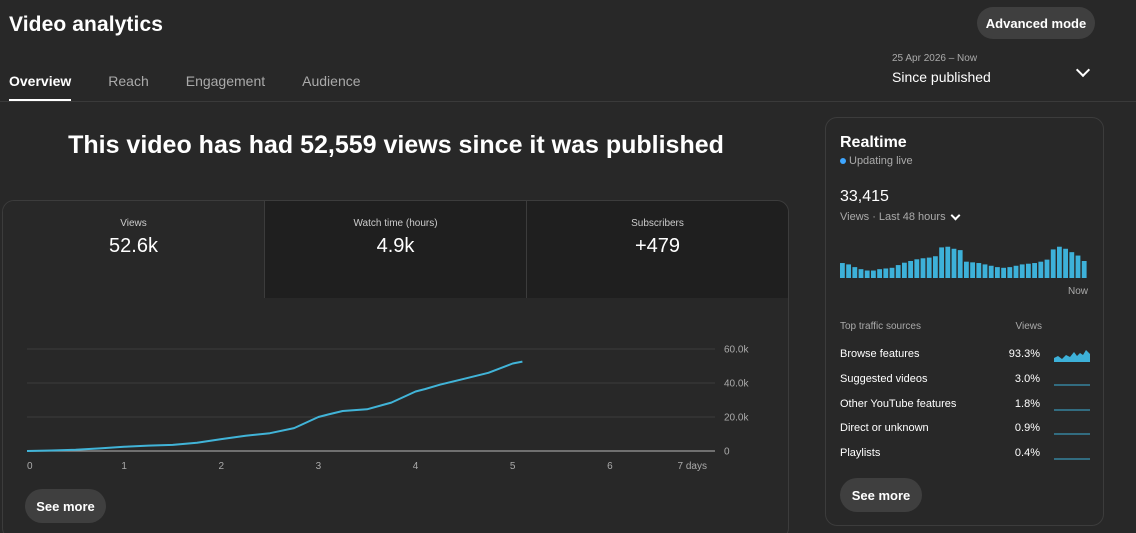 This screenshot has height=533, width=1136. I want to click on traffic-source-name: Other YouTube features, so click(898, 404).